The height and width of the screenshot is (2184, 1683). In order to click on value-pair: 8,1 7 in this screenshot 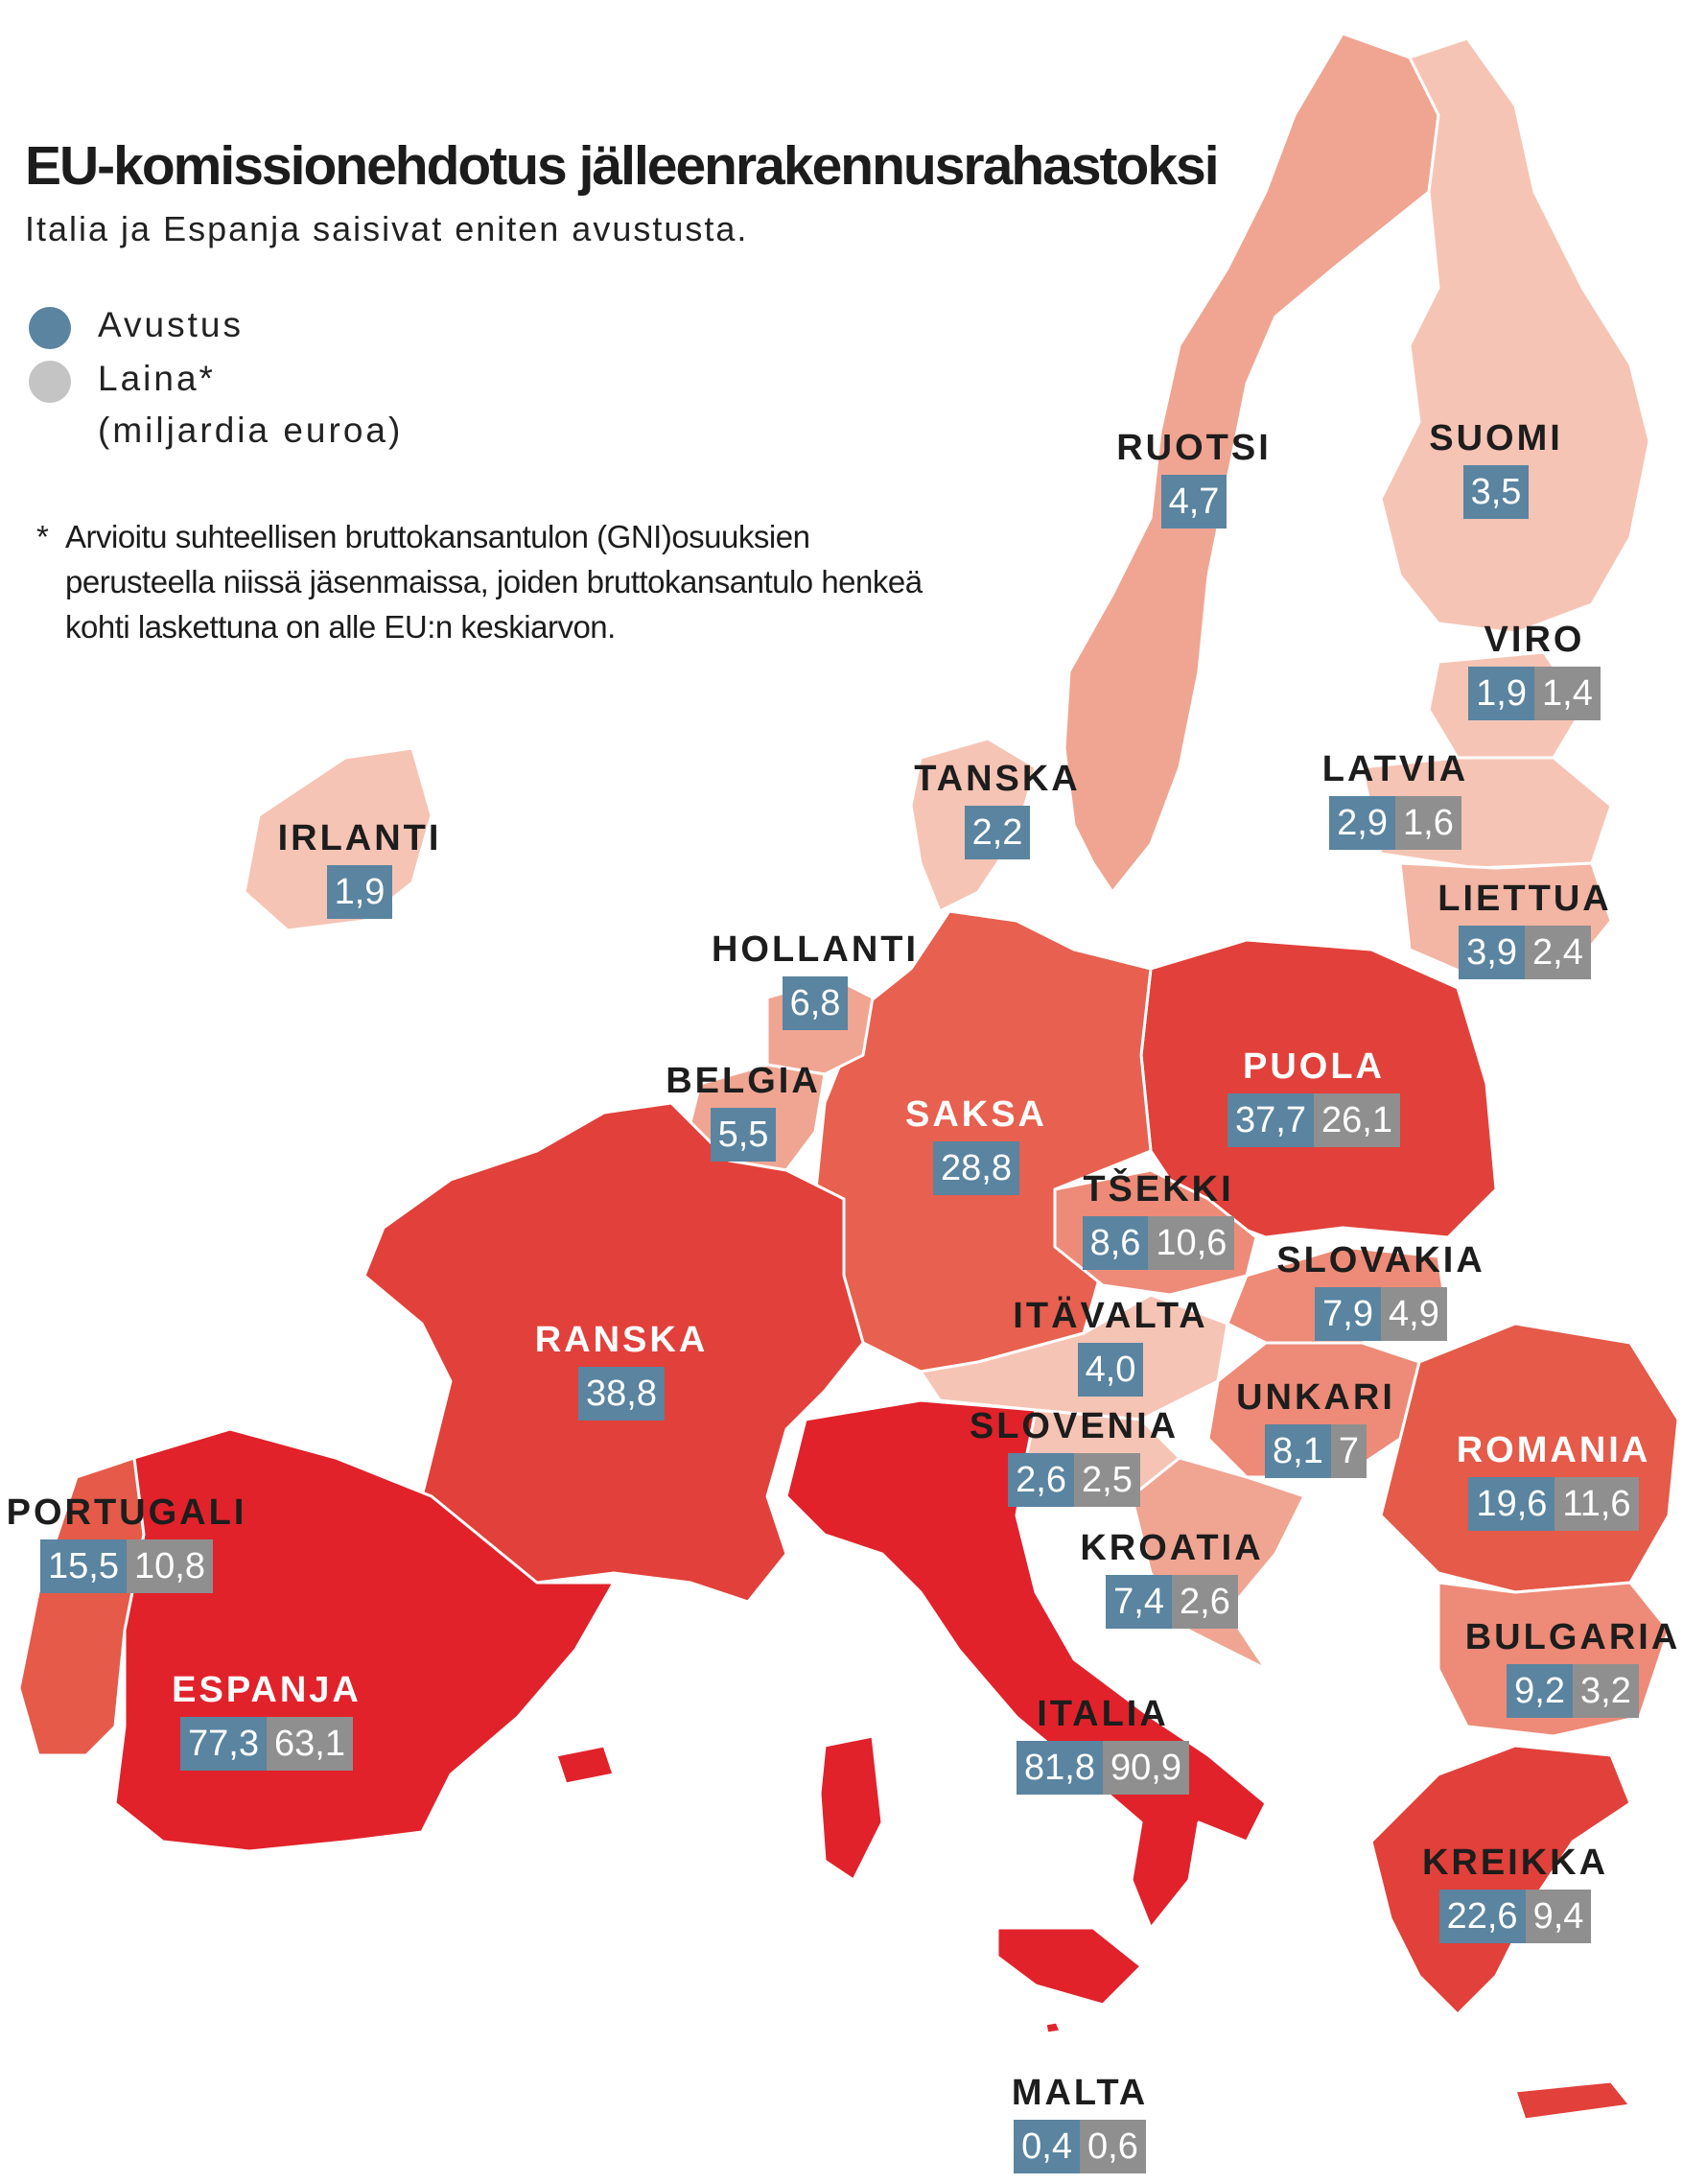, I will do `click(1316, 1451)`.